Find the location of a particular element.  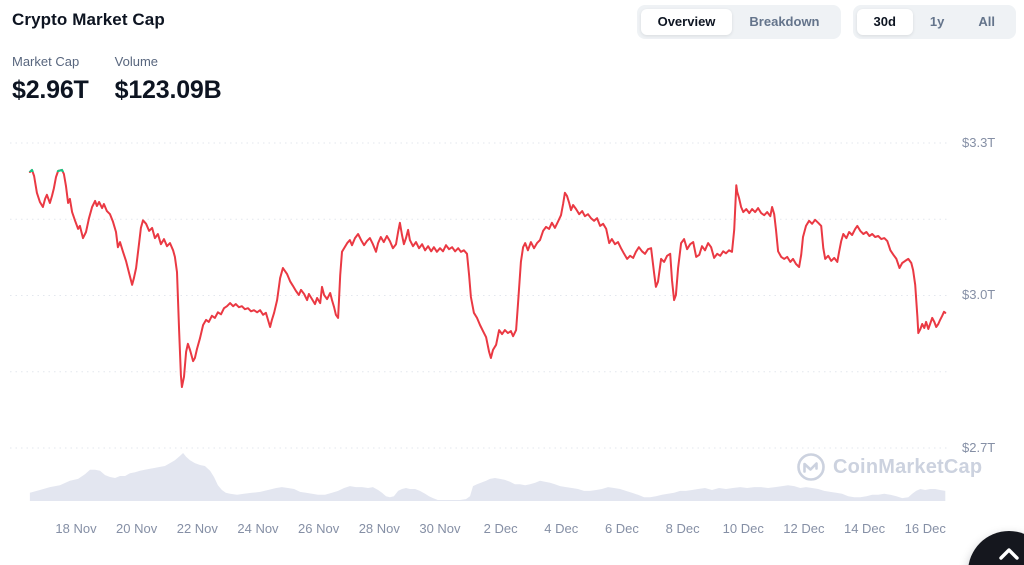

range-toggle: 30d 1y All is located at coordinates (934, 22).